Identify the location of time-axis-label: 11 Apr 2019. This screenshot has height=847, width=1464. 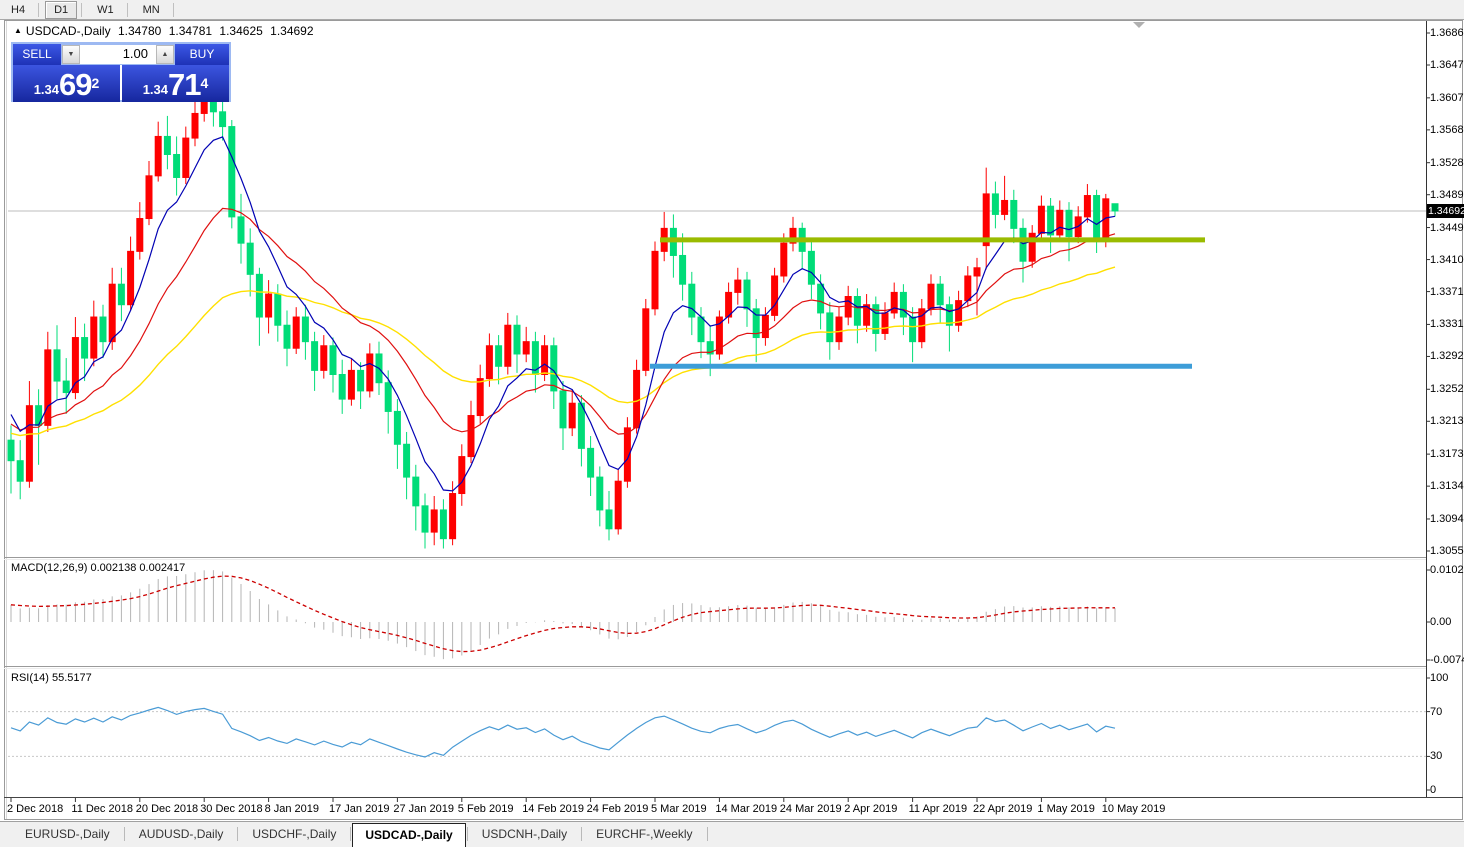
(938, 809).